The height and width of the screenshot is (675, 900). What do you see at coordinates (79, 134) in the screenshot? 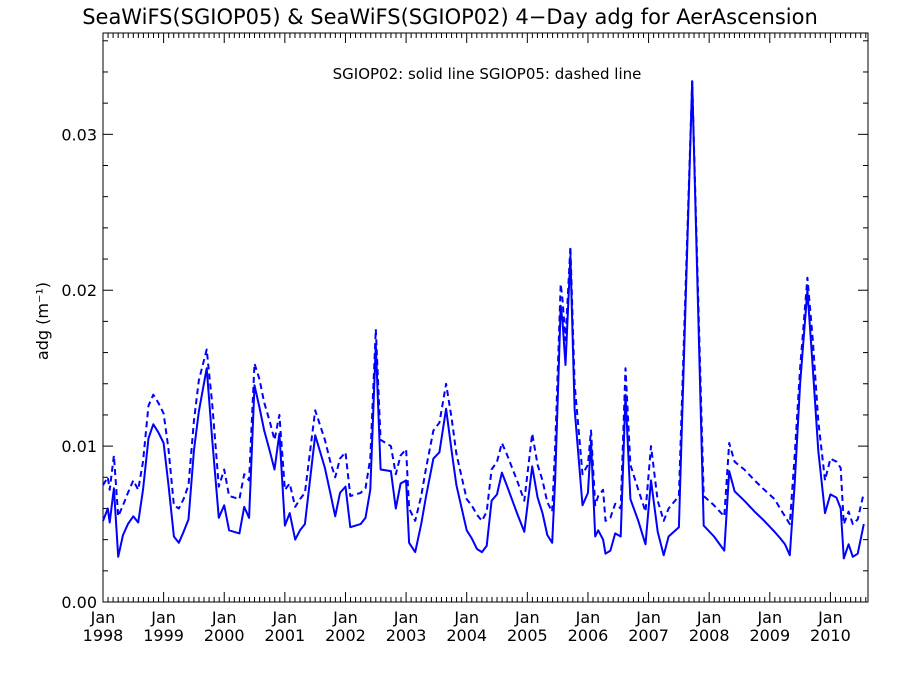
I see `y-tick-label: 0.03` at bounding box center [79, 134].